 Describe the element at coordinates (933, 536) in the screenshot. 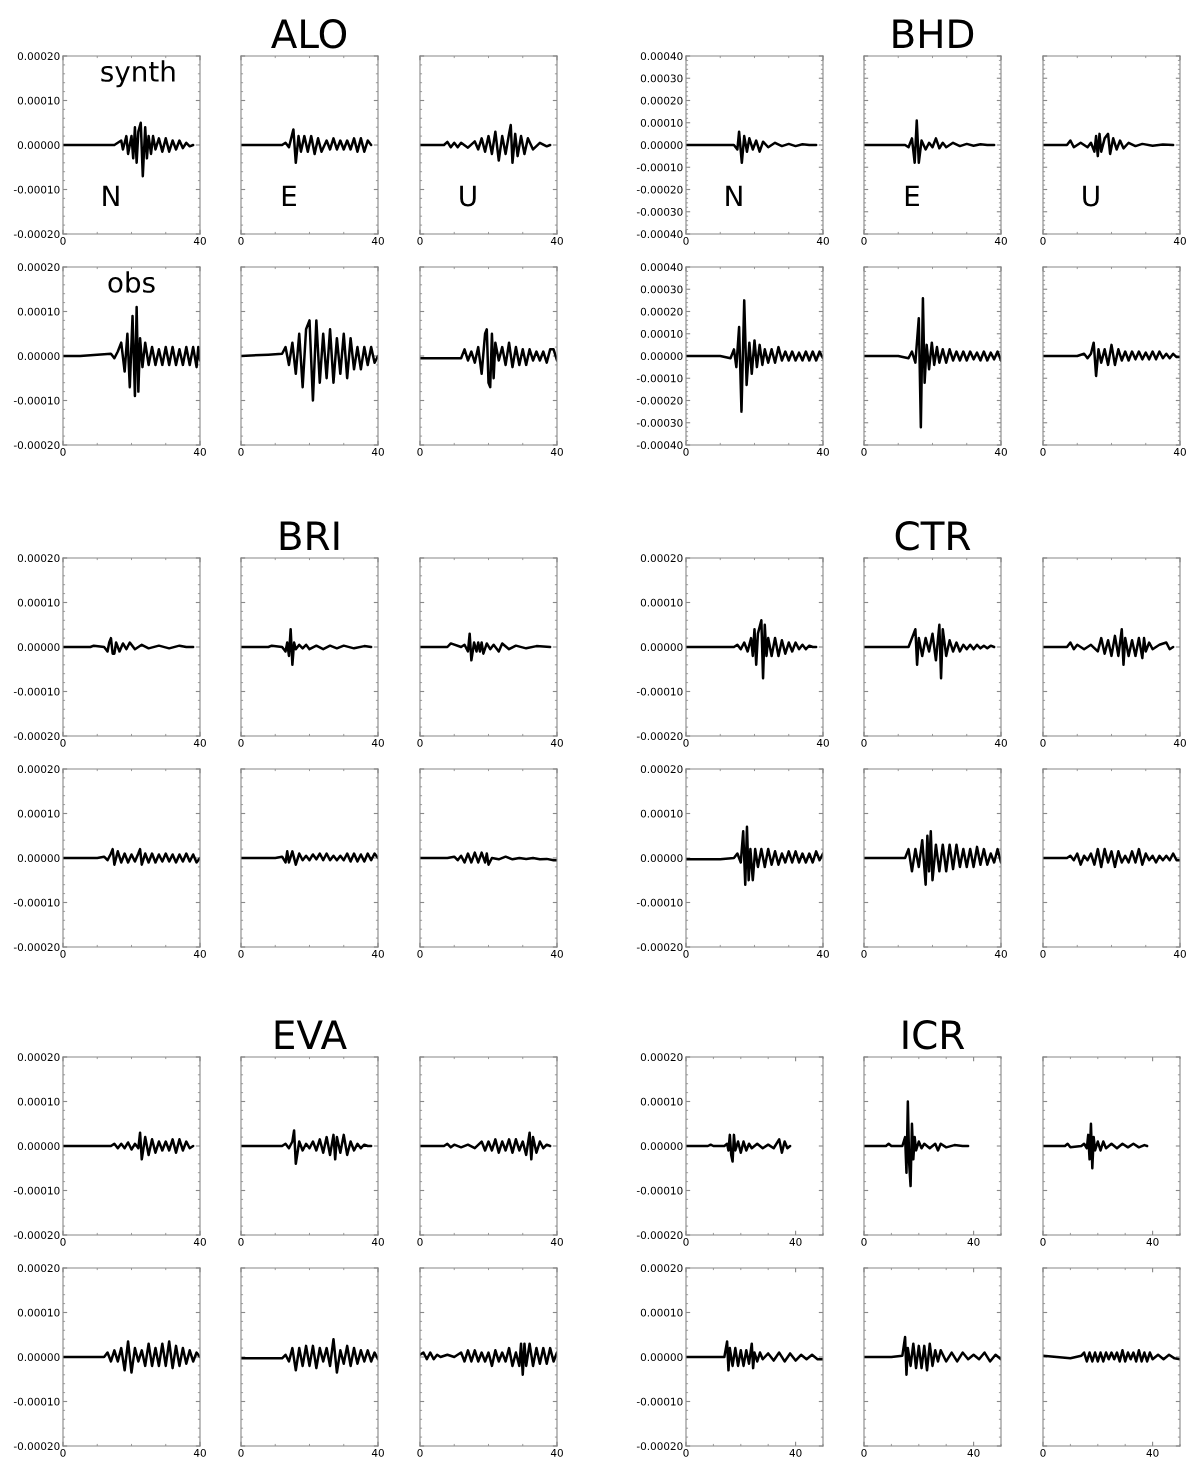

I see `chart-title: CTR` at that location.